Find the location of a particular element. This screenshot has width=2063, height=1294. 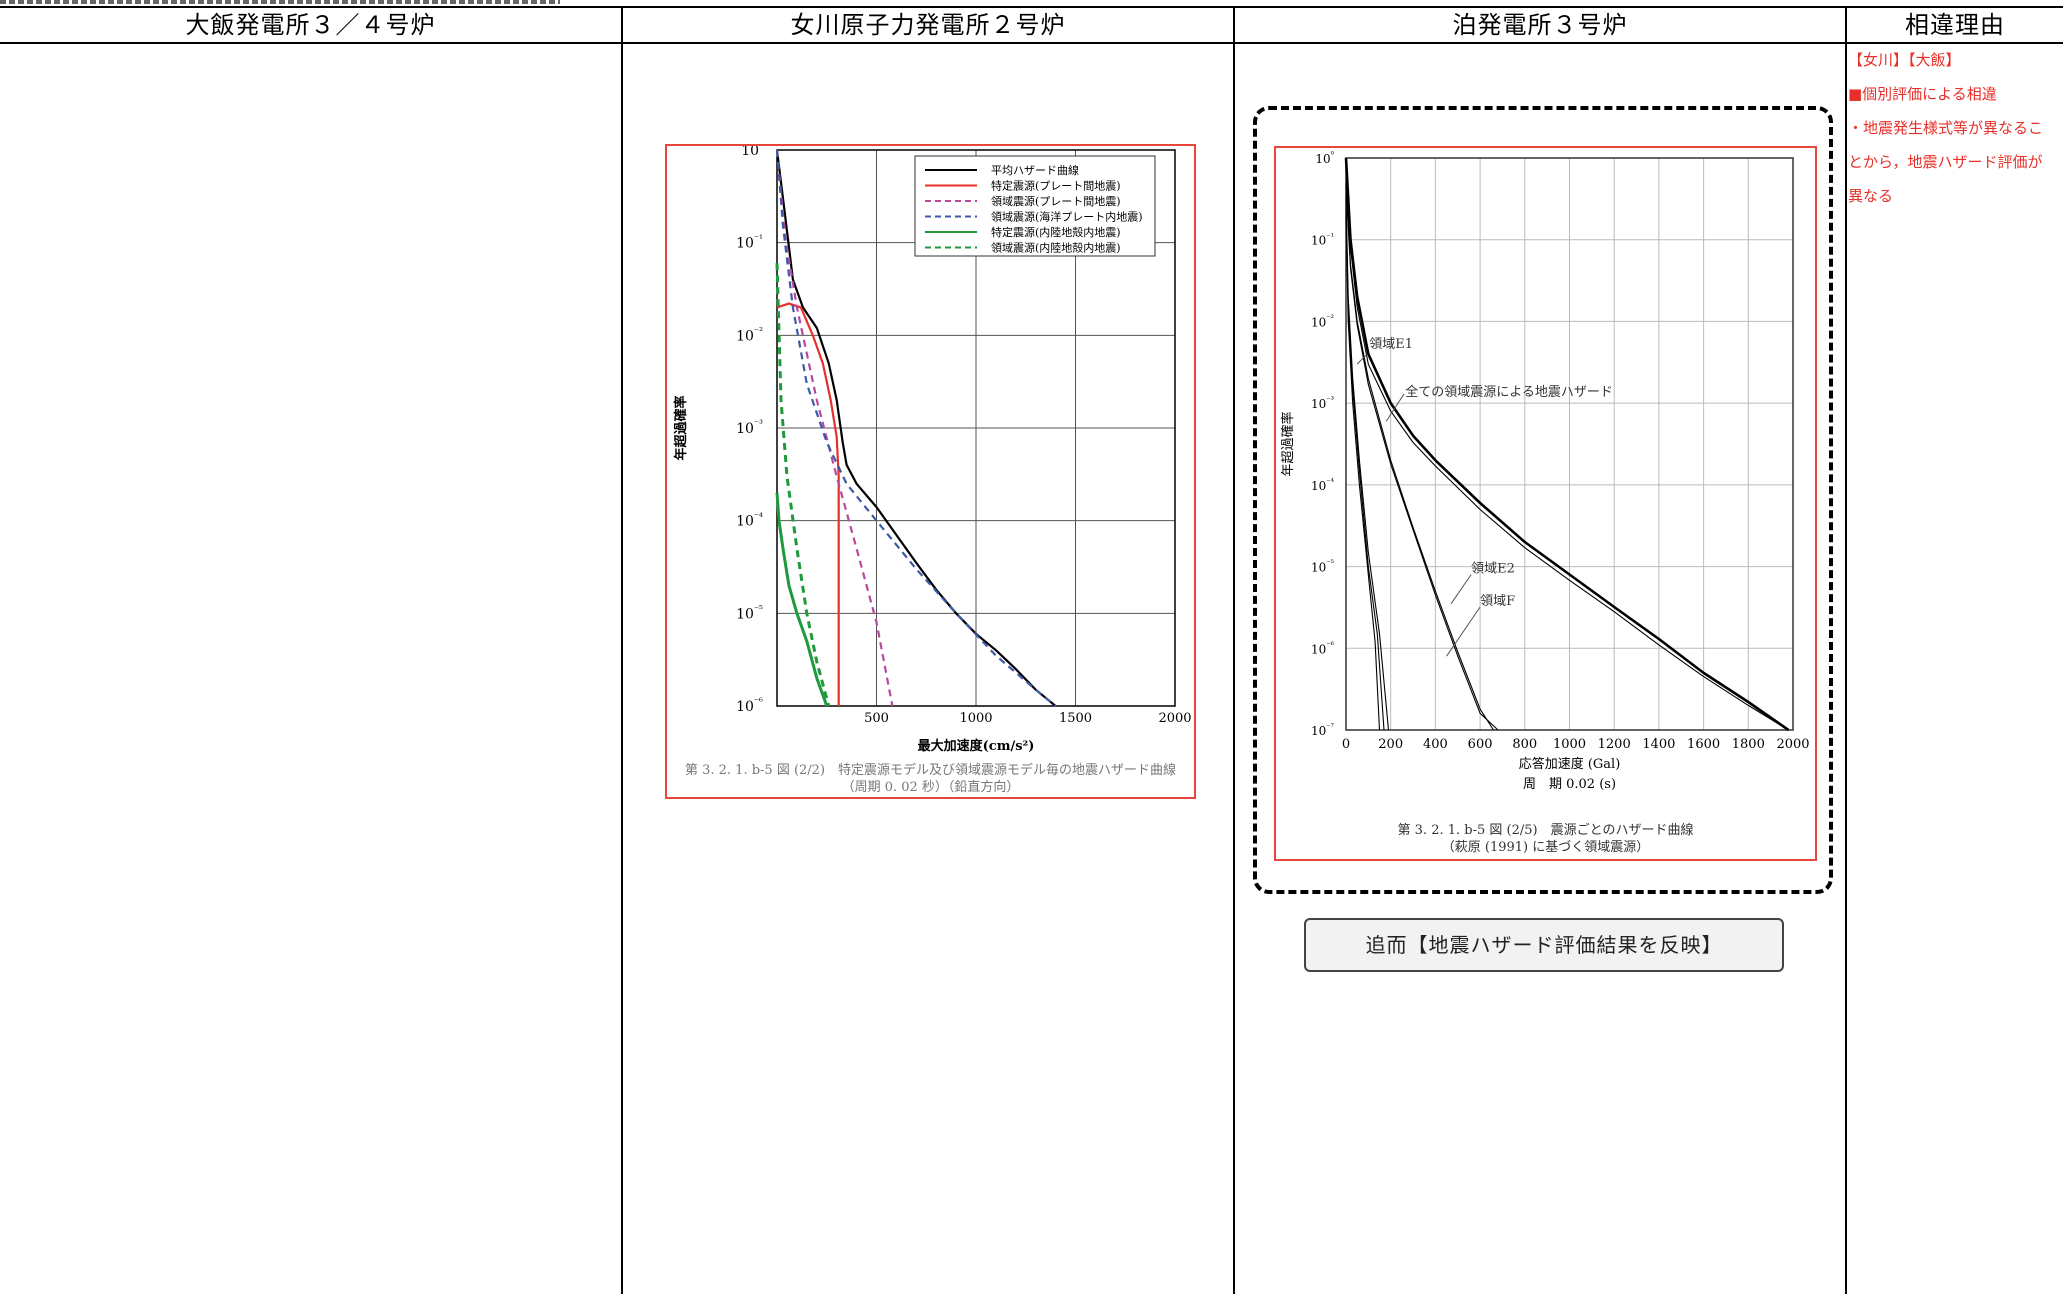

onagawa-legend-label: 領域震源(プレート間地震) is located at coordinates (1056, 201).